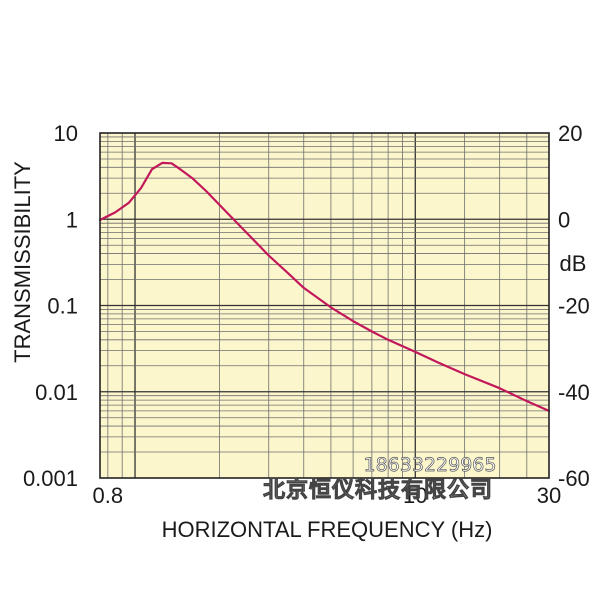 This screenshot has width=600, height=600. Describe the element at coordinates (62, 306) in the screenshot. I see `y-tick-label: 0.1` at that location.